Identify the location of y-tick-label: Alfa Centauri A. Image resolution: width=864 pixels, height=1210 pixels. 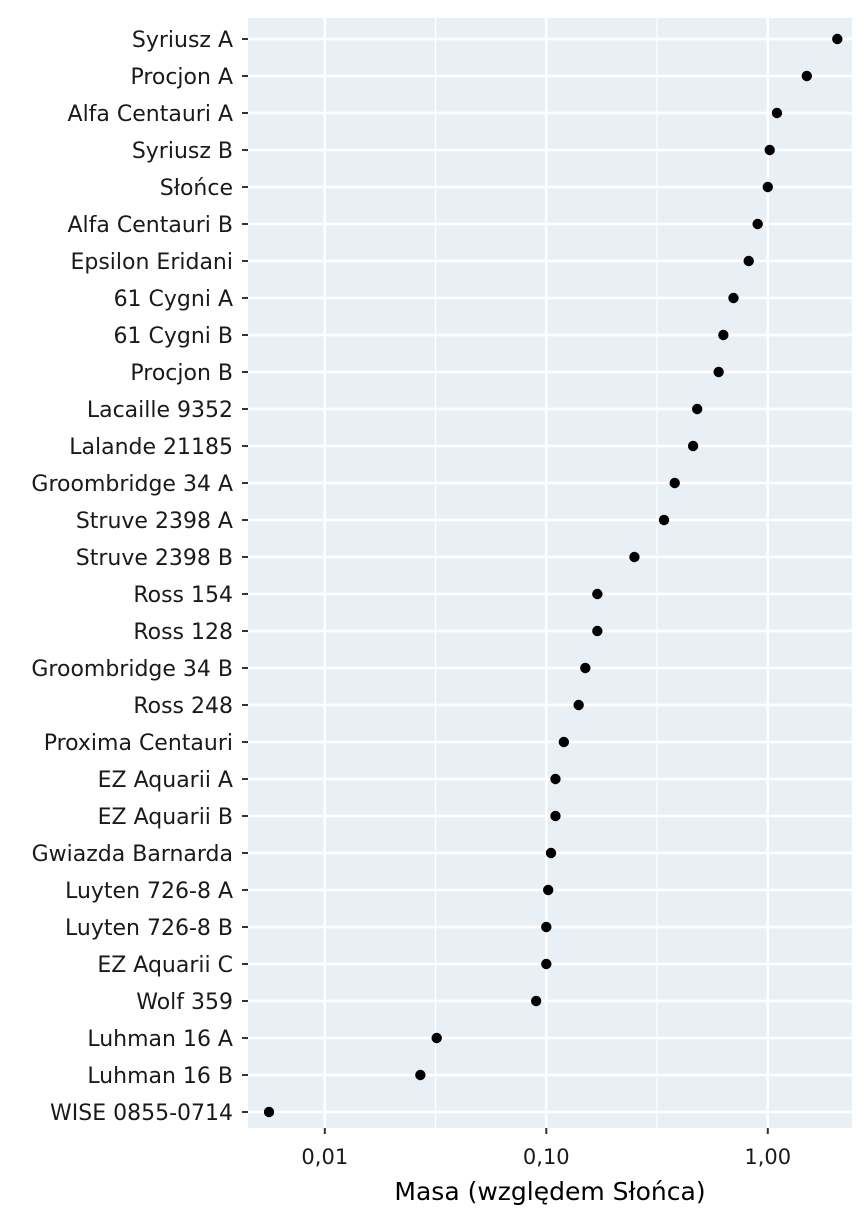
(150, 114).